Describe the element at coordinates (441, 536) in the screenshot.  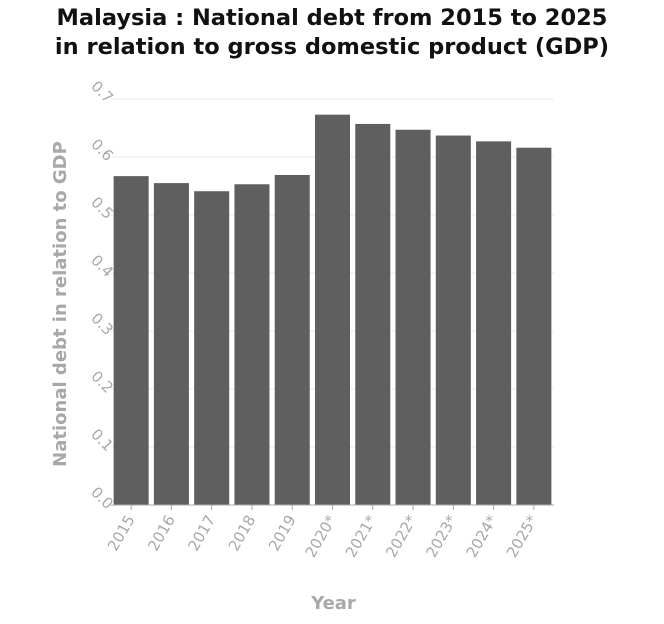
I see `x-tick-label: 2023*` at that location.